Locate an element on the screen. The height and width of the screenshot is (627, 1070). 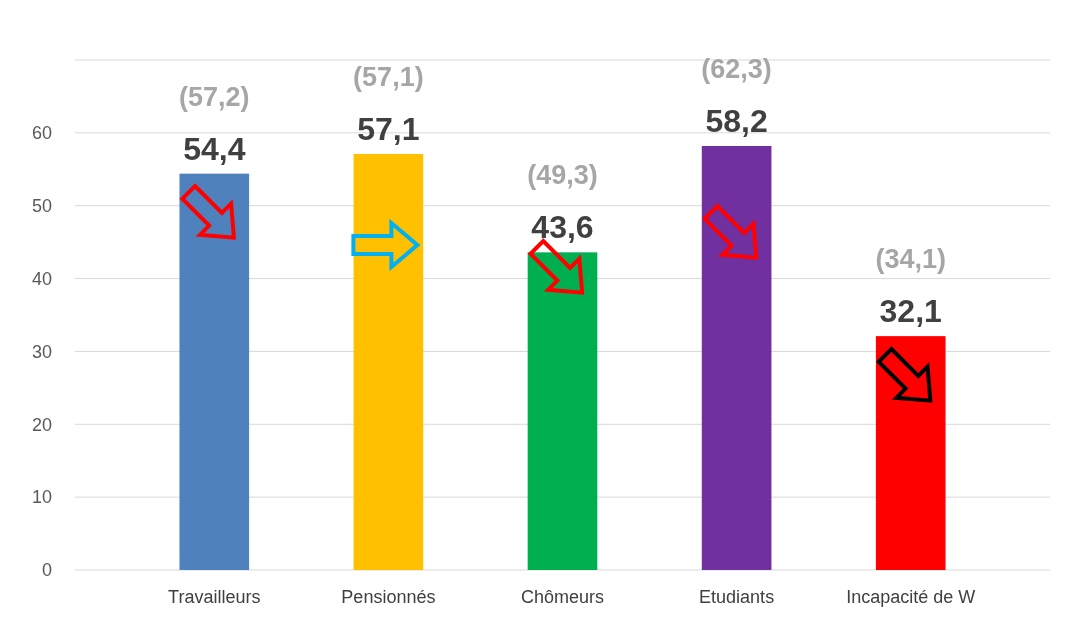
annotation: (62,3) is located at coordinates (736, 68).